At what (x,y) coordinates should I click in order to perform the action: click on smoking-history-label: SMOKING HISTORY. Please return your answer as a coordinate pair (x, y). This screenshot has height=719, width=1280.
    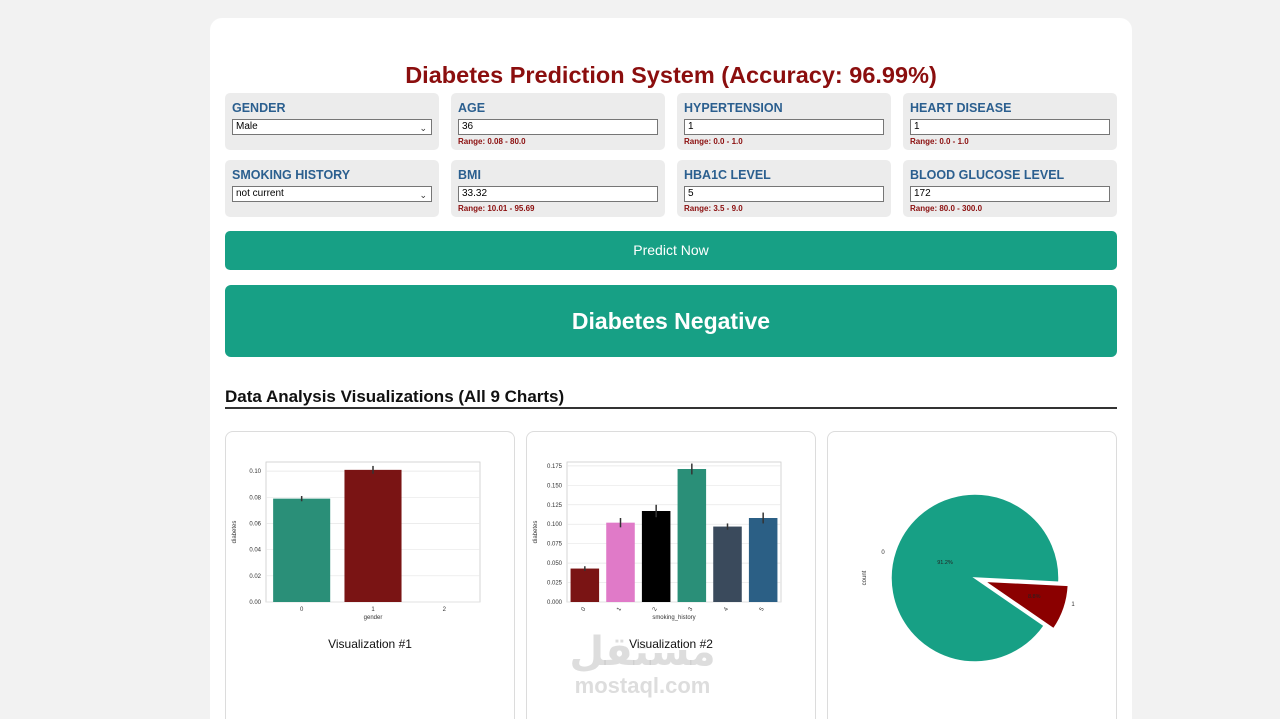
    Looking at the image, I should click on (291, 175).